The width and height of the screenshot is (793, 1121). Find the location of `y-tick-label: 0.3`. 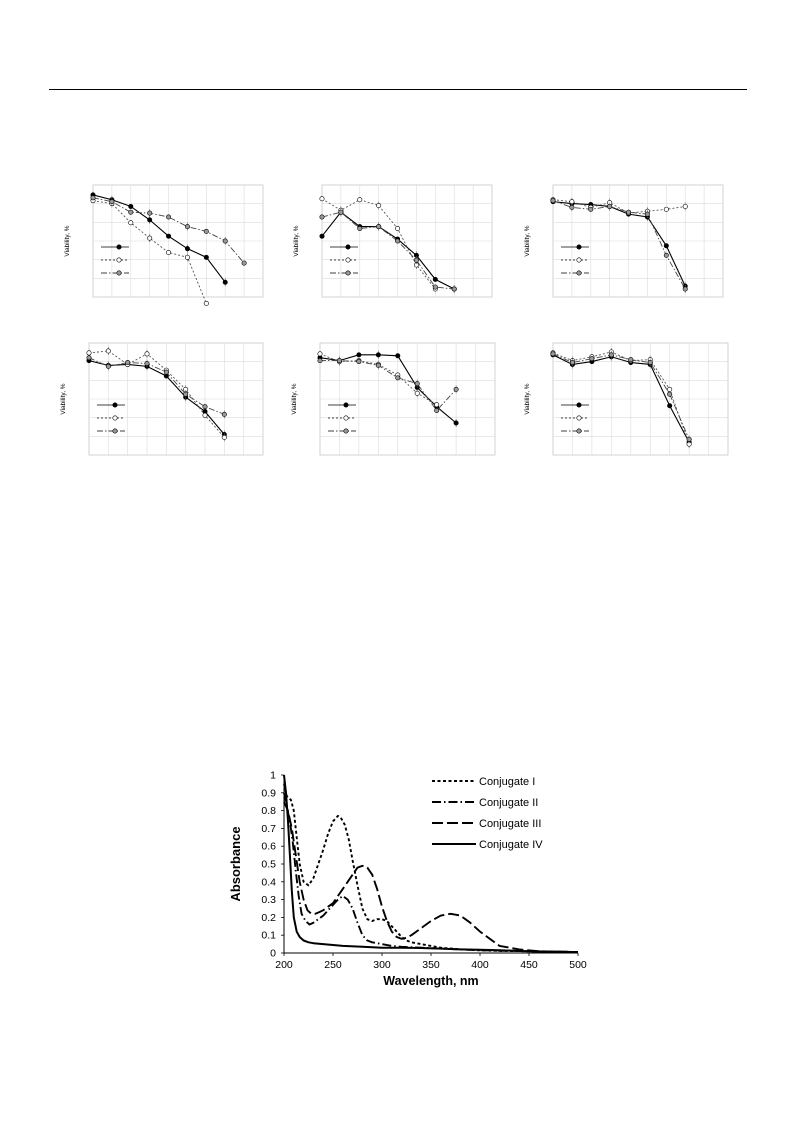

y-tick-label: 0.3 is located at coordinates (268, 900).